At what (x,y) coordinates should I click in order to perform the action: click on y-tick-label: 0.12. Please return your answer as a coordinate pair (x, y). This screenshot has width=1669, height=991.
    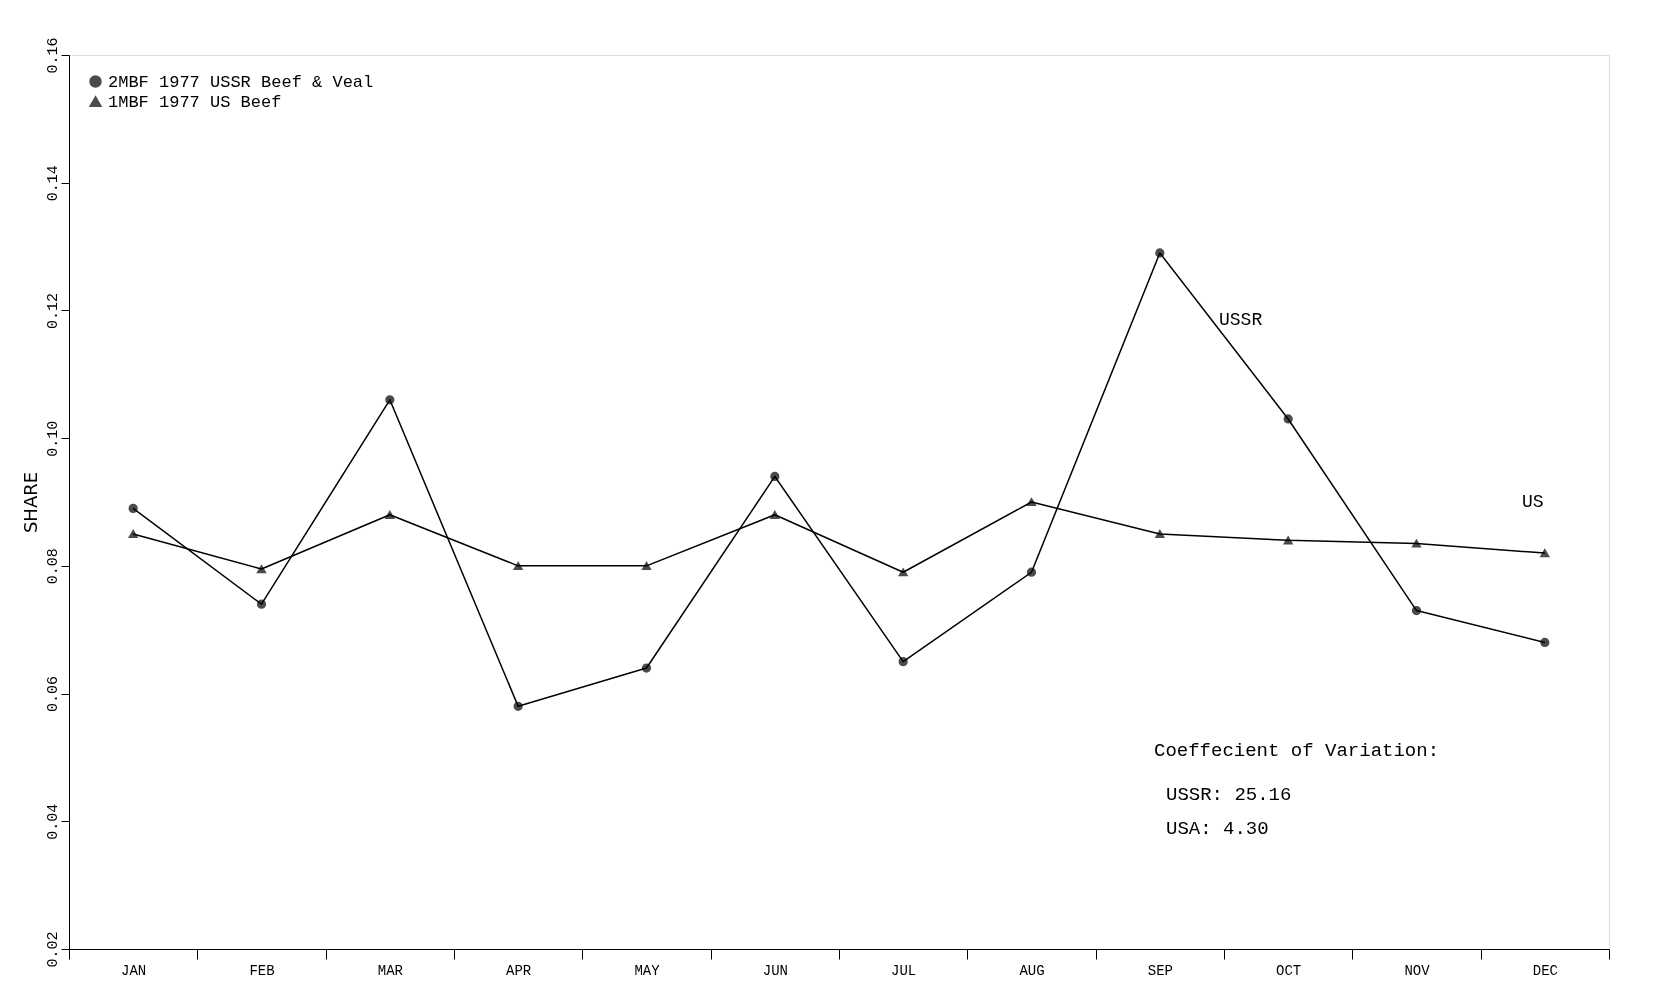
    Looking at the image, I should click on (53, 310).